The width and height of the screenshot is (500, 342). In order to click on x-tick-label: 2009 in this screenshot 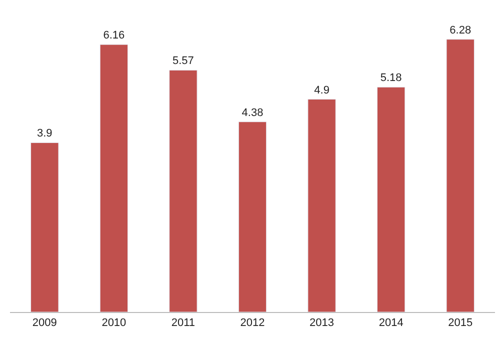, I will do `click(44, 323)`.